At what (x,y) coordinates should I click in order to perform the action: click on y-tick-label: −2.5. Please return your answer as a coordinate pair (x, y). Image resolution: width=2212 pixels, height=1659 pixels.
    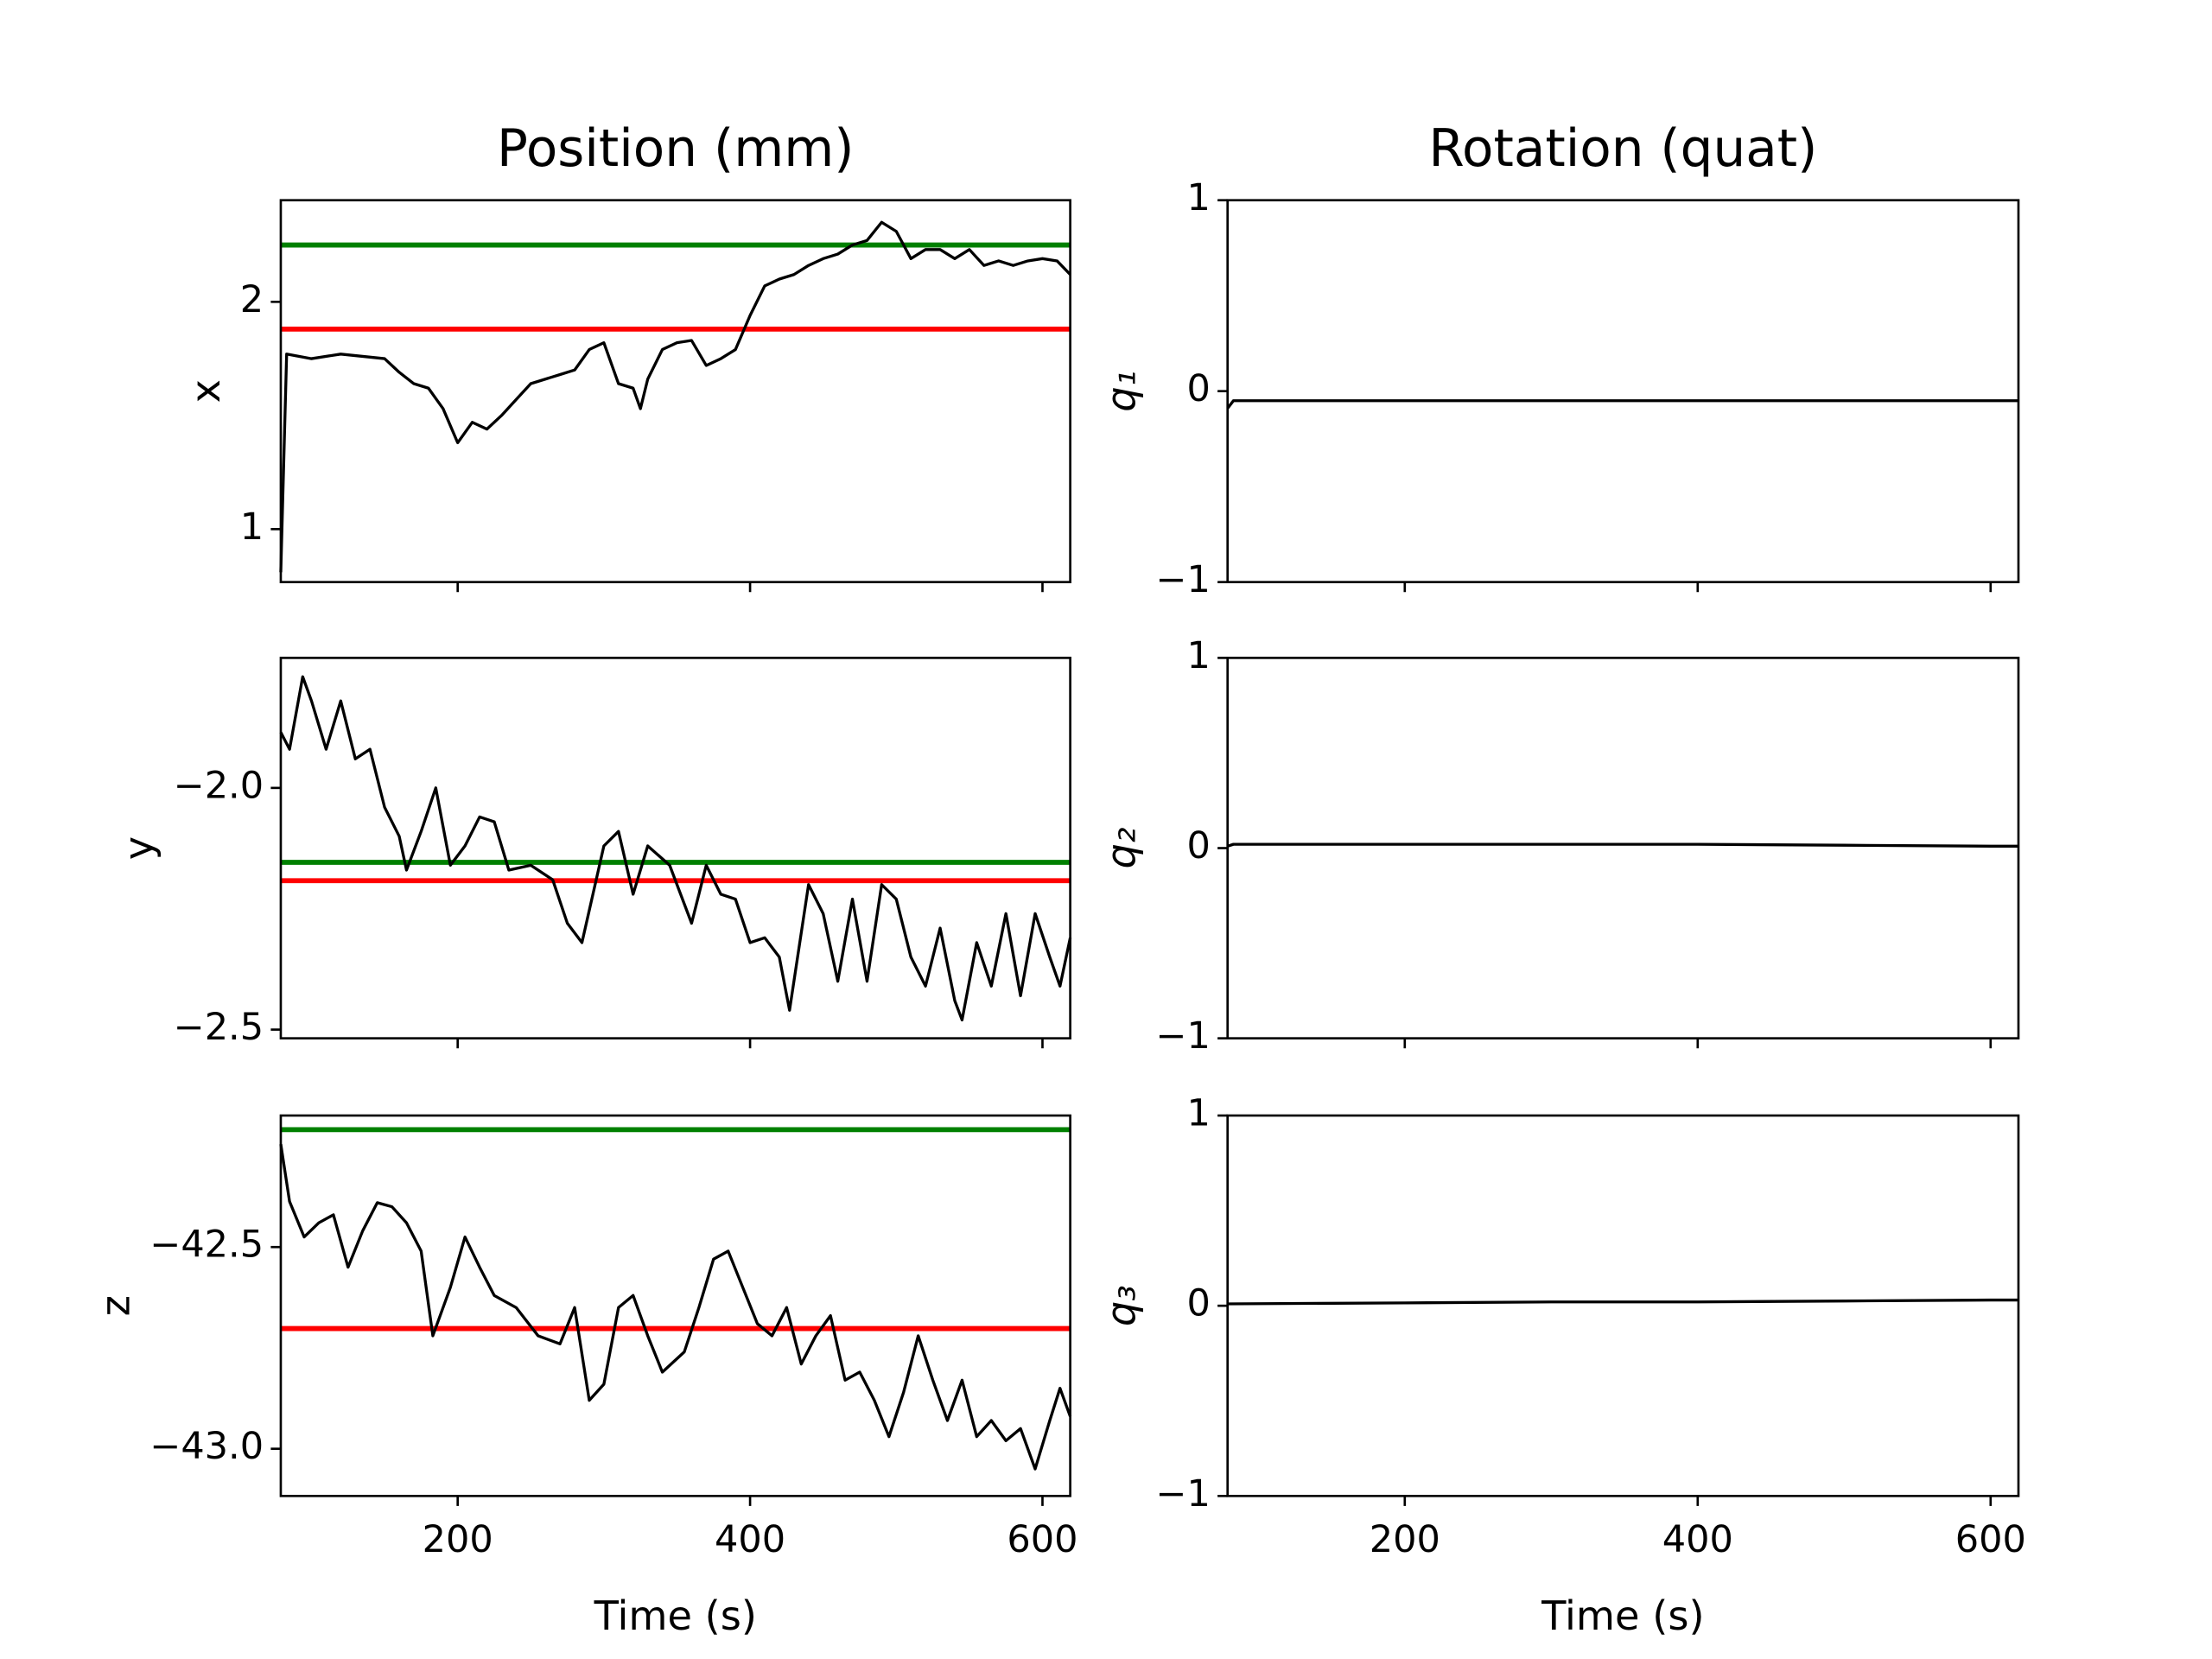
    Looking at the image, I should click on (219, 1027).